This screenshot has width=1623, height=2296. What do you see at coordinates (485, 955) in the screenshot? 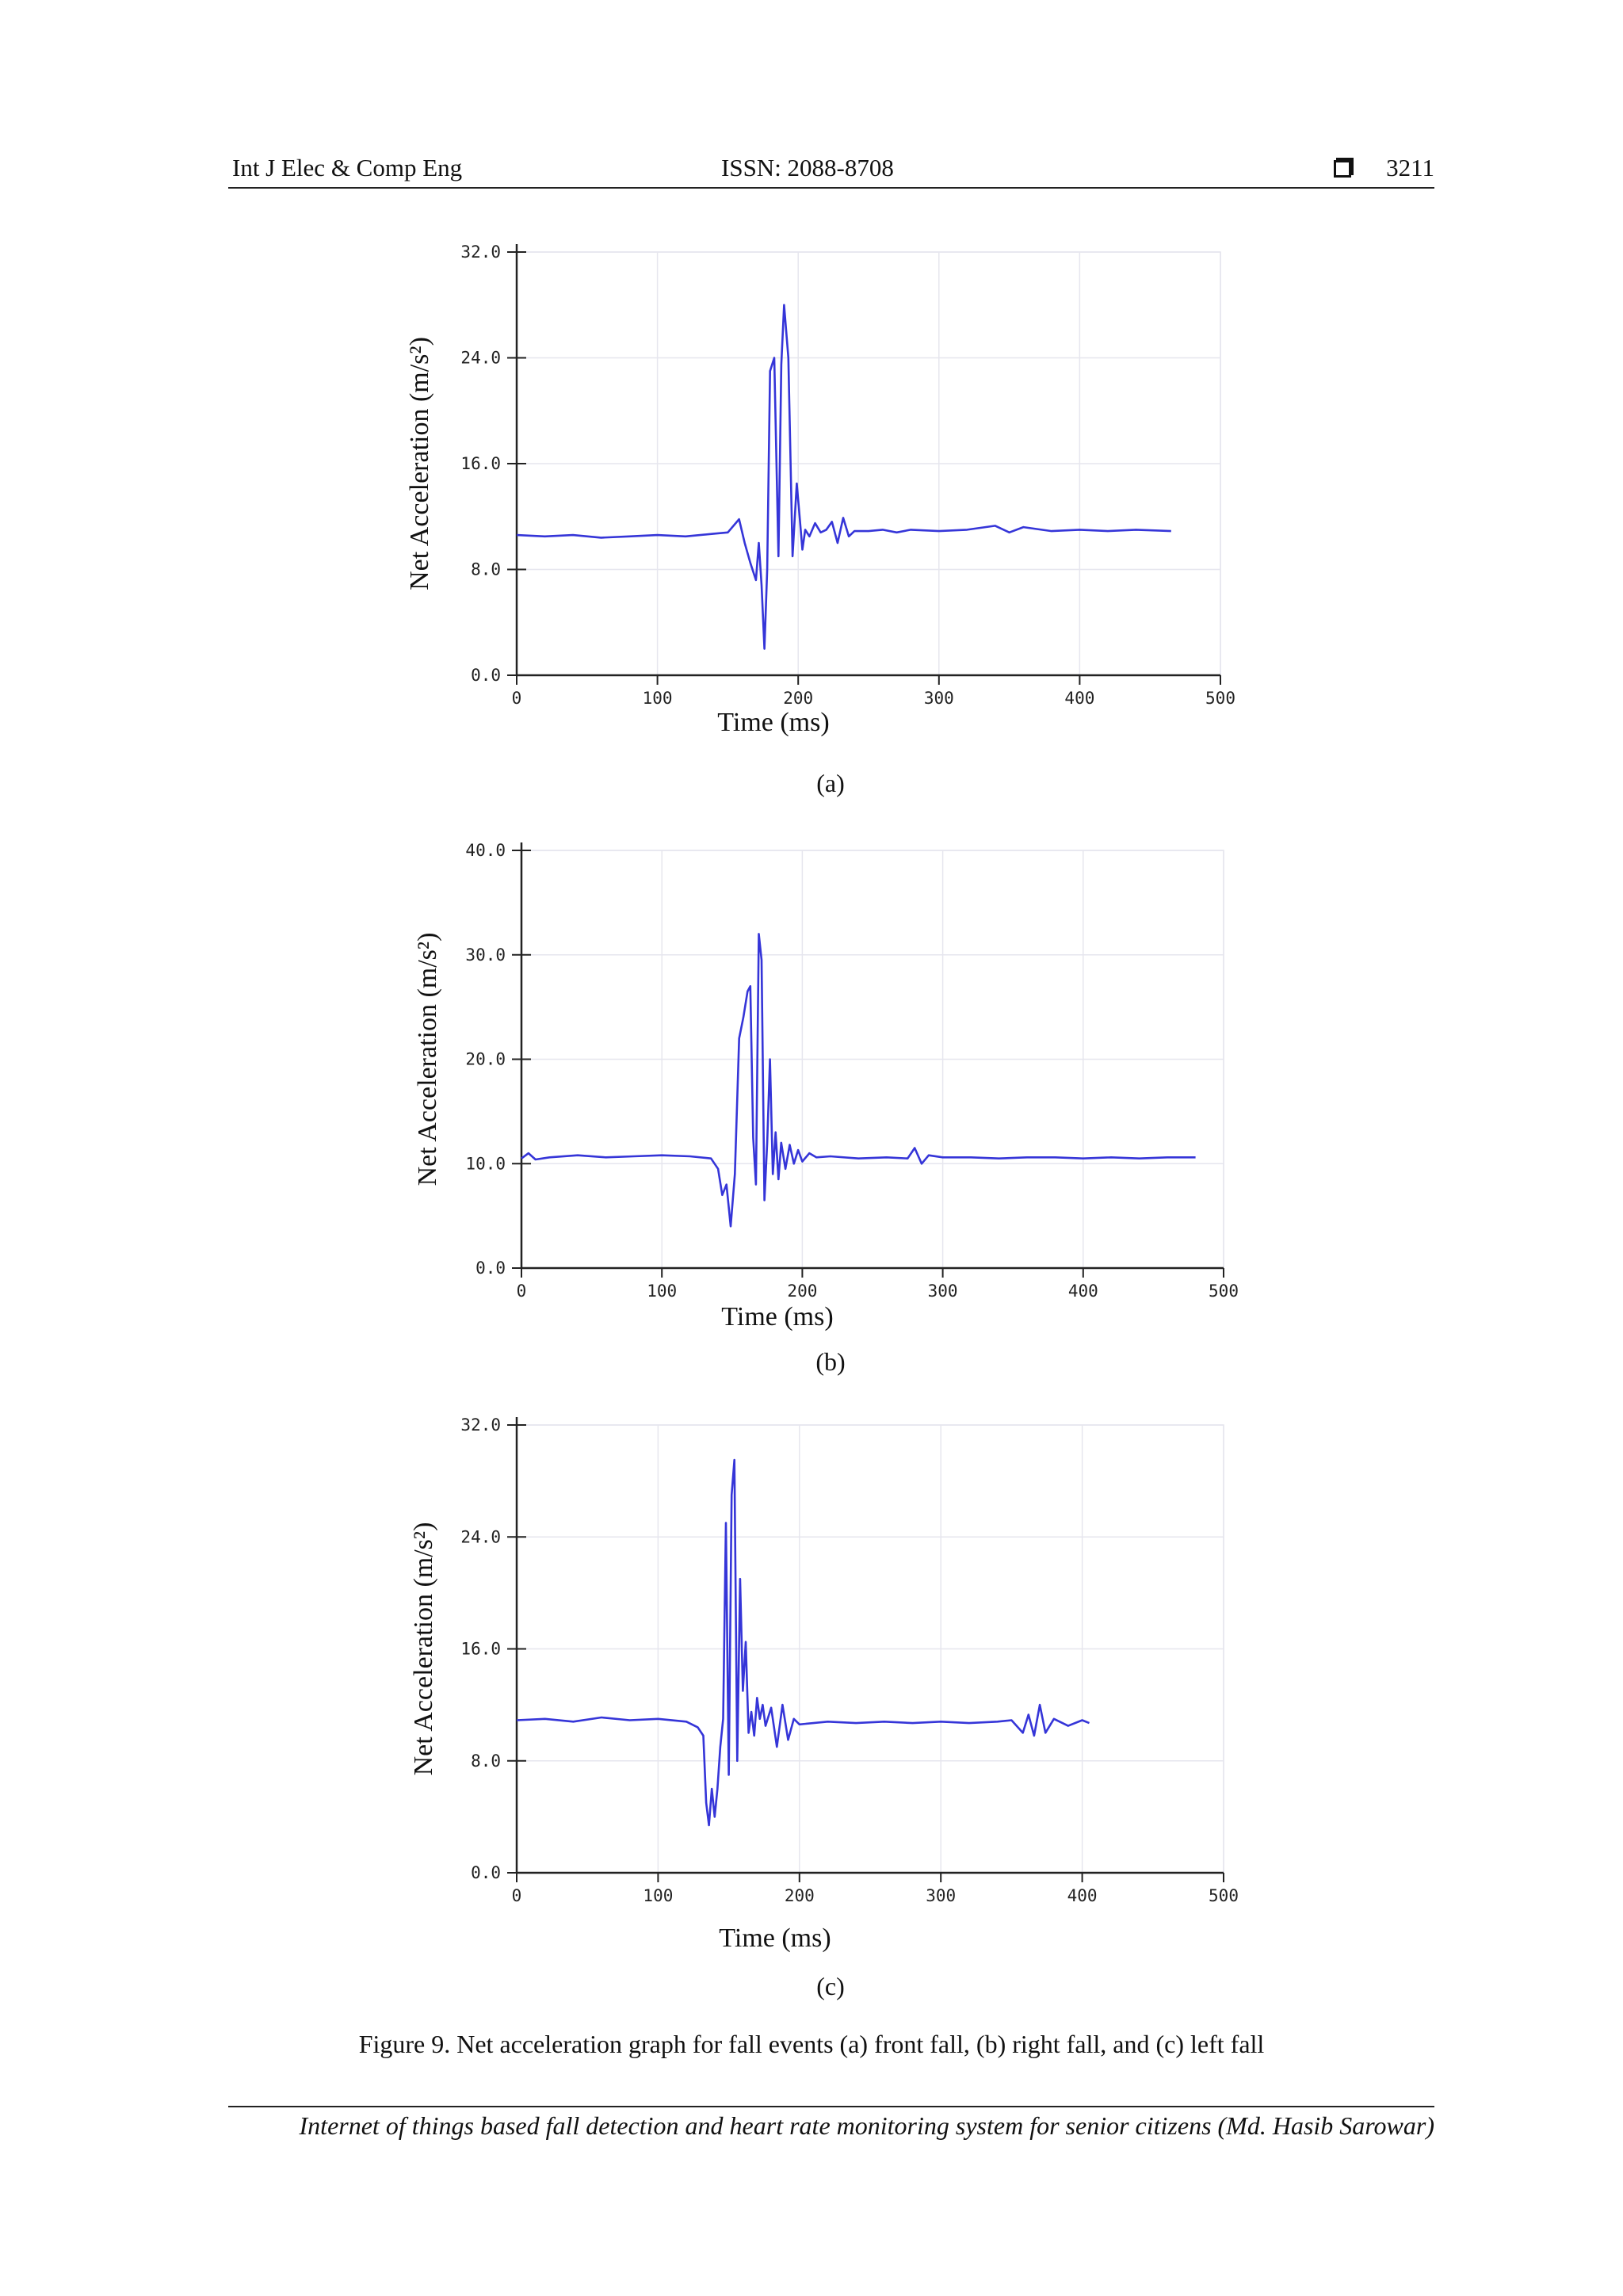
I see `y-tick-label: 30.0` at bounding box center [485, 955].